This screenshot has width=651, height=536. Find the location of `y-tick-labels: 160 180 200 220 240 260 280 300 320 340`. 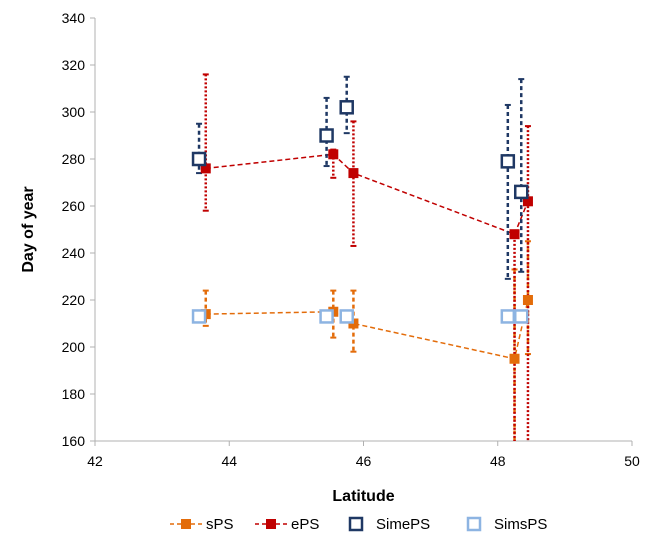

y-tick-labels: 160 180 200 220 240 260 280 300 320 340 is located at coordinates (78, 229).